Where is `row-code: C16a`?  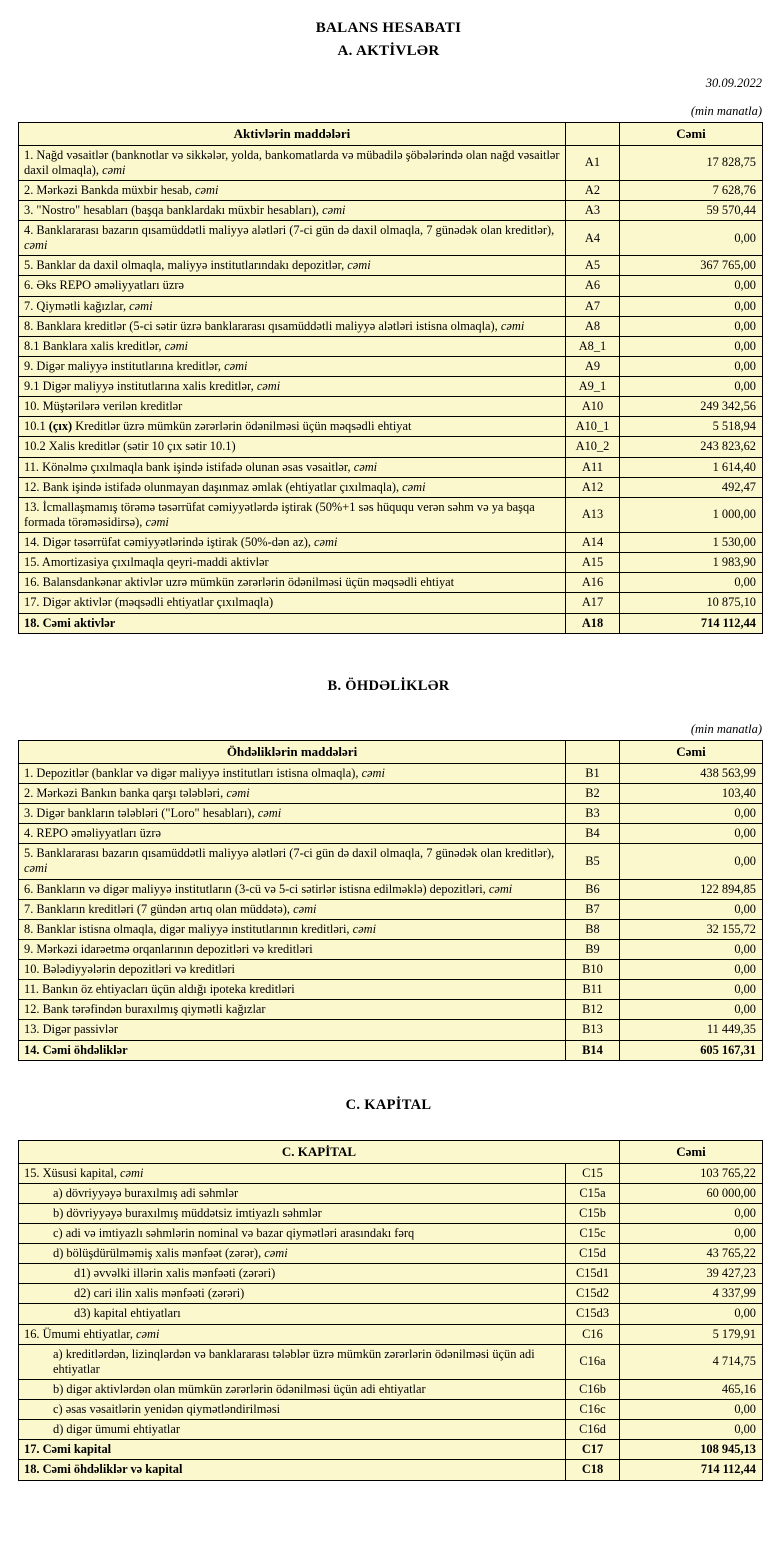
row-code: C16a is located at coordinates (592, 1361).